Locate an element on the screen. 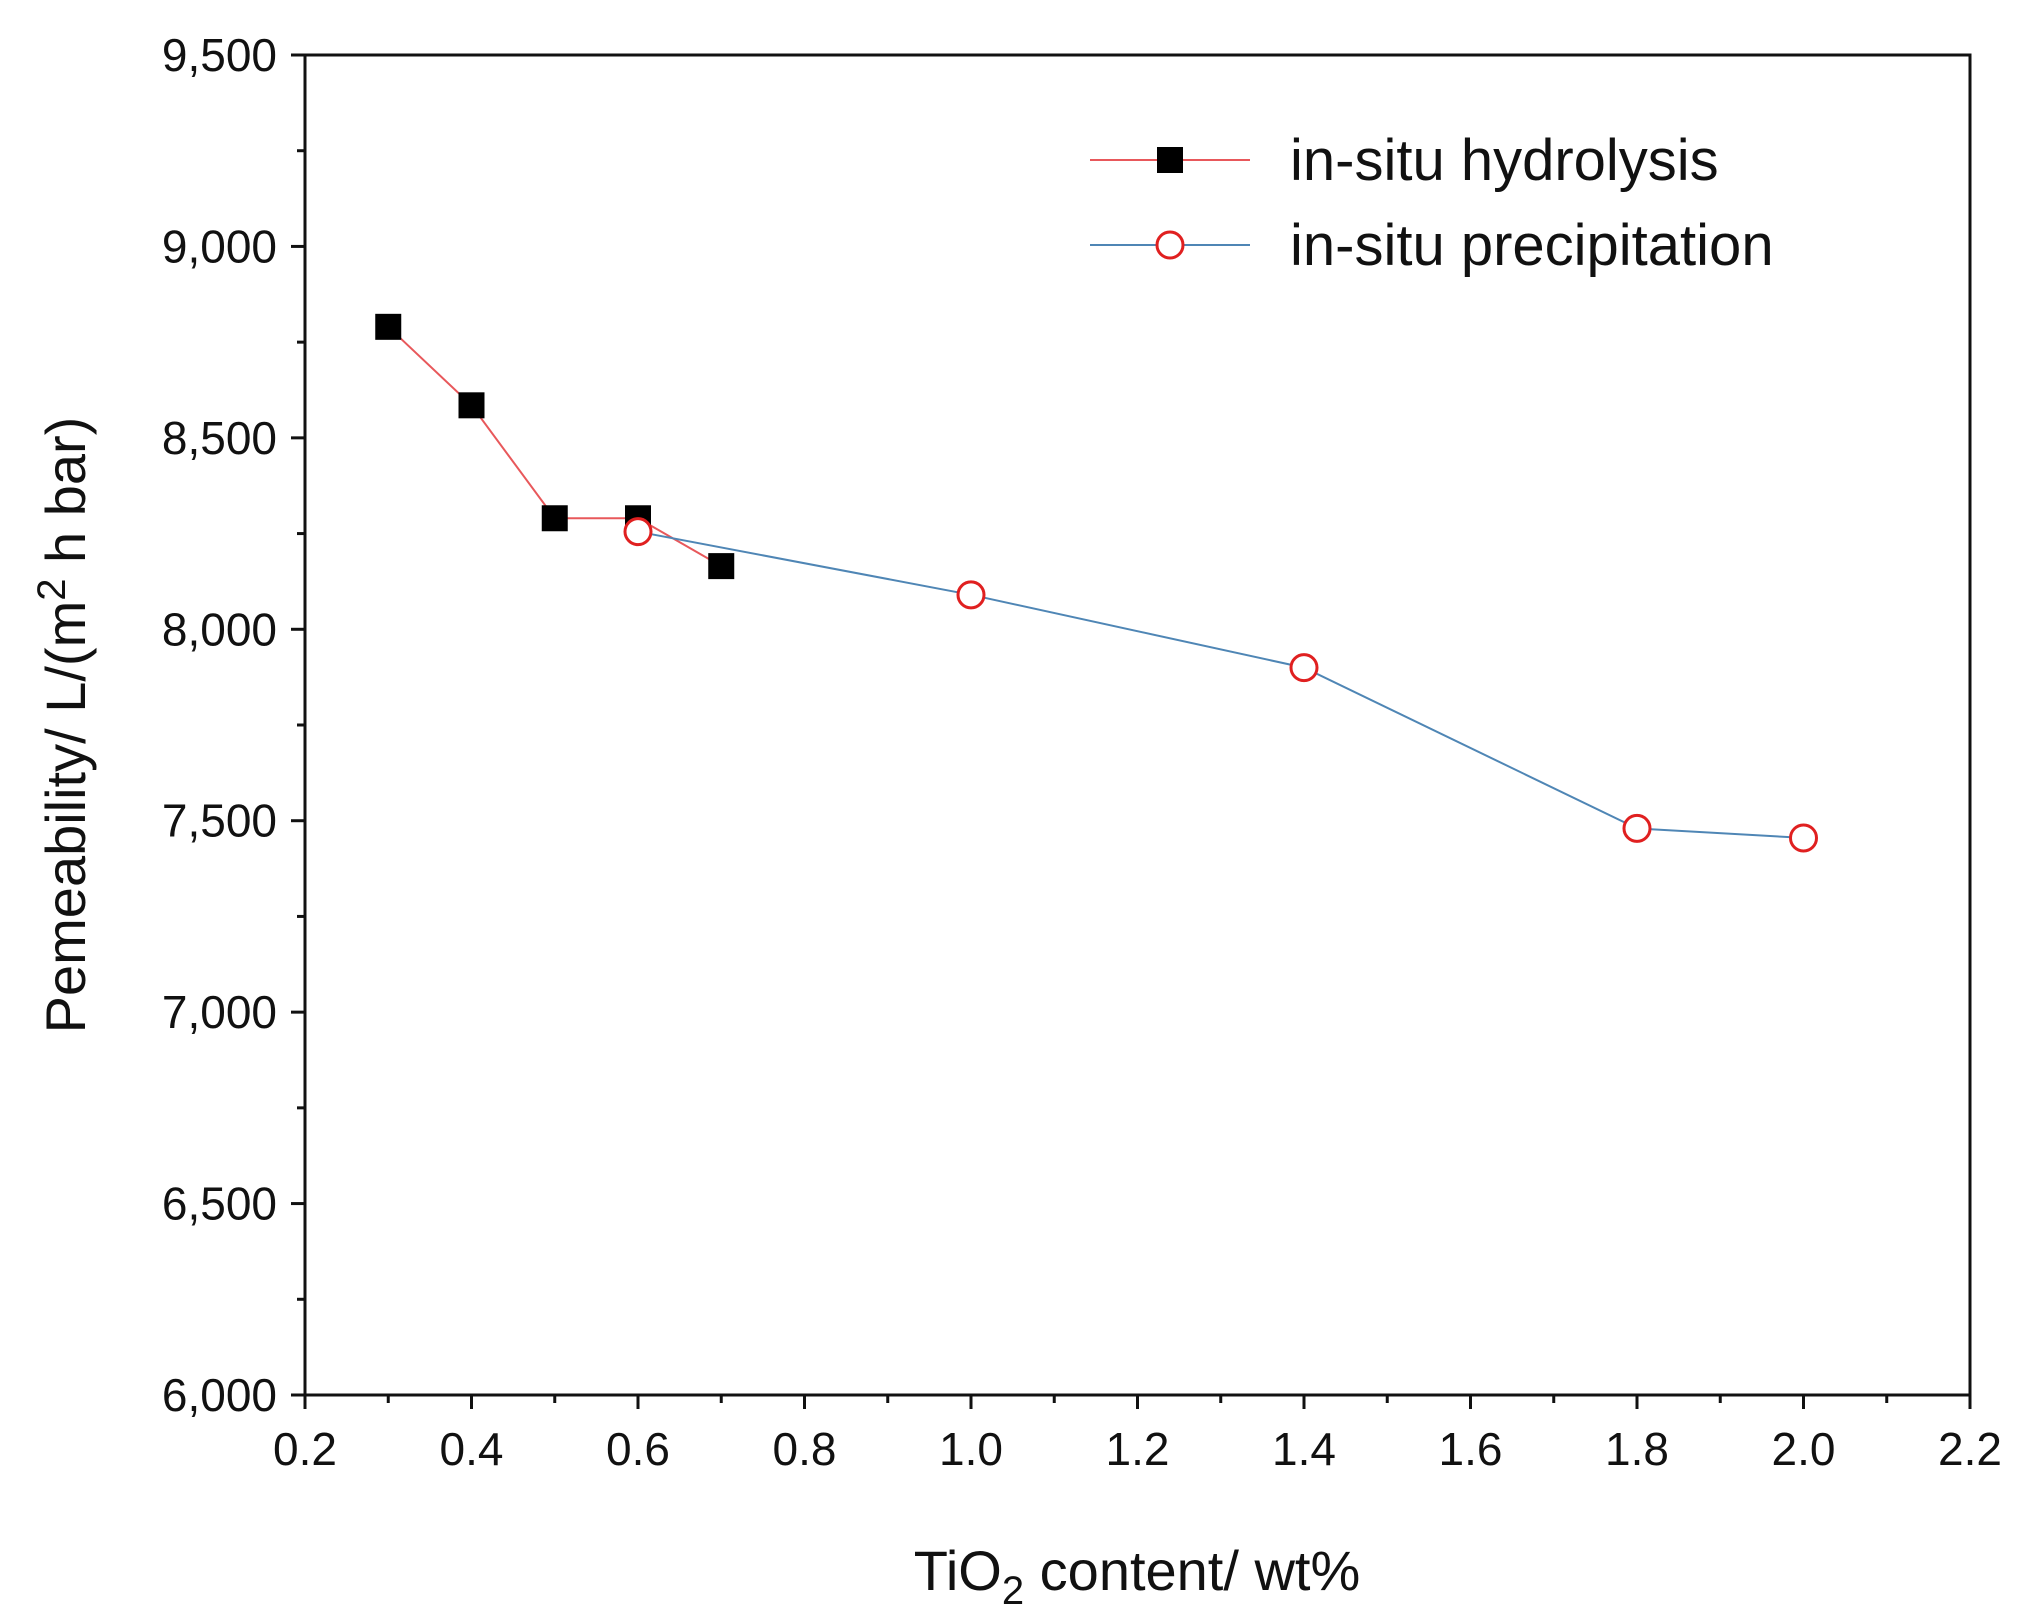 The image size is (2020, 1620). x-axis-label-subscript: 2 is located at coordinates (1013, 1591).